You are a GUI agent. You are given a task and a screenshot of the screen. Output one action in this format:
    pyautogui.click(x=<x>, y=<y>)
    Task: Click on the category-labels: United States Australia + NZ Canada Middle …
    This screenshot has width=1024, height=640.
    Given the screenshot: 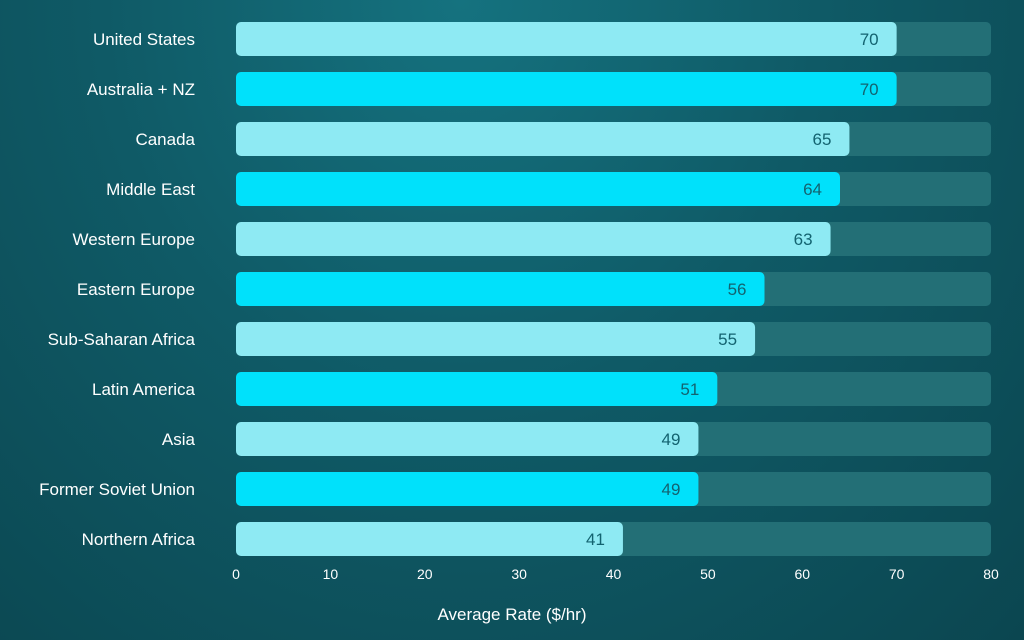 What is the action you would take?
    pyautogui.click(x=117, y=289)
    